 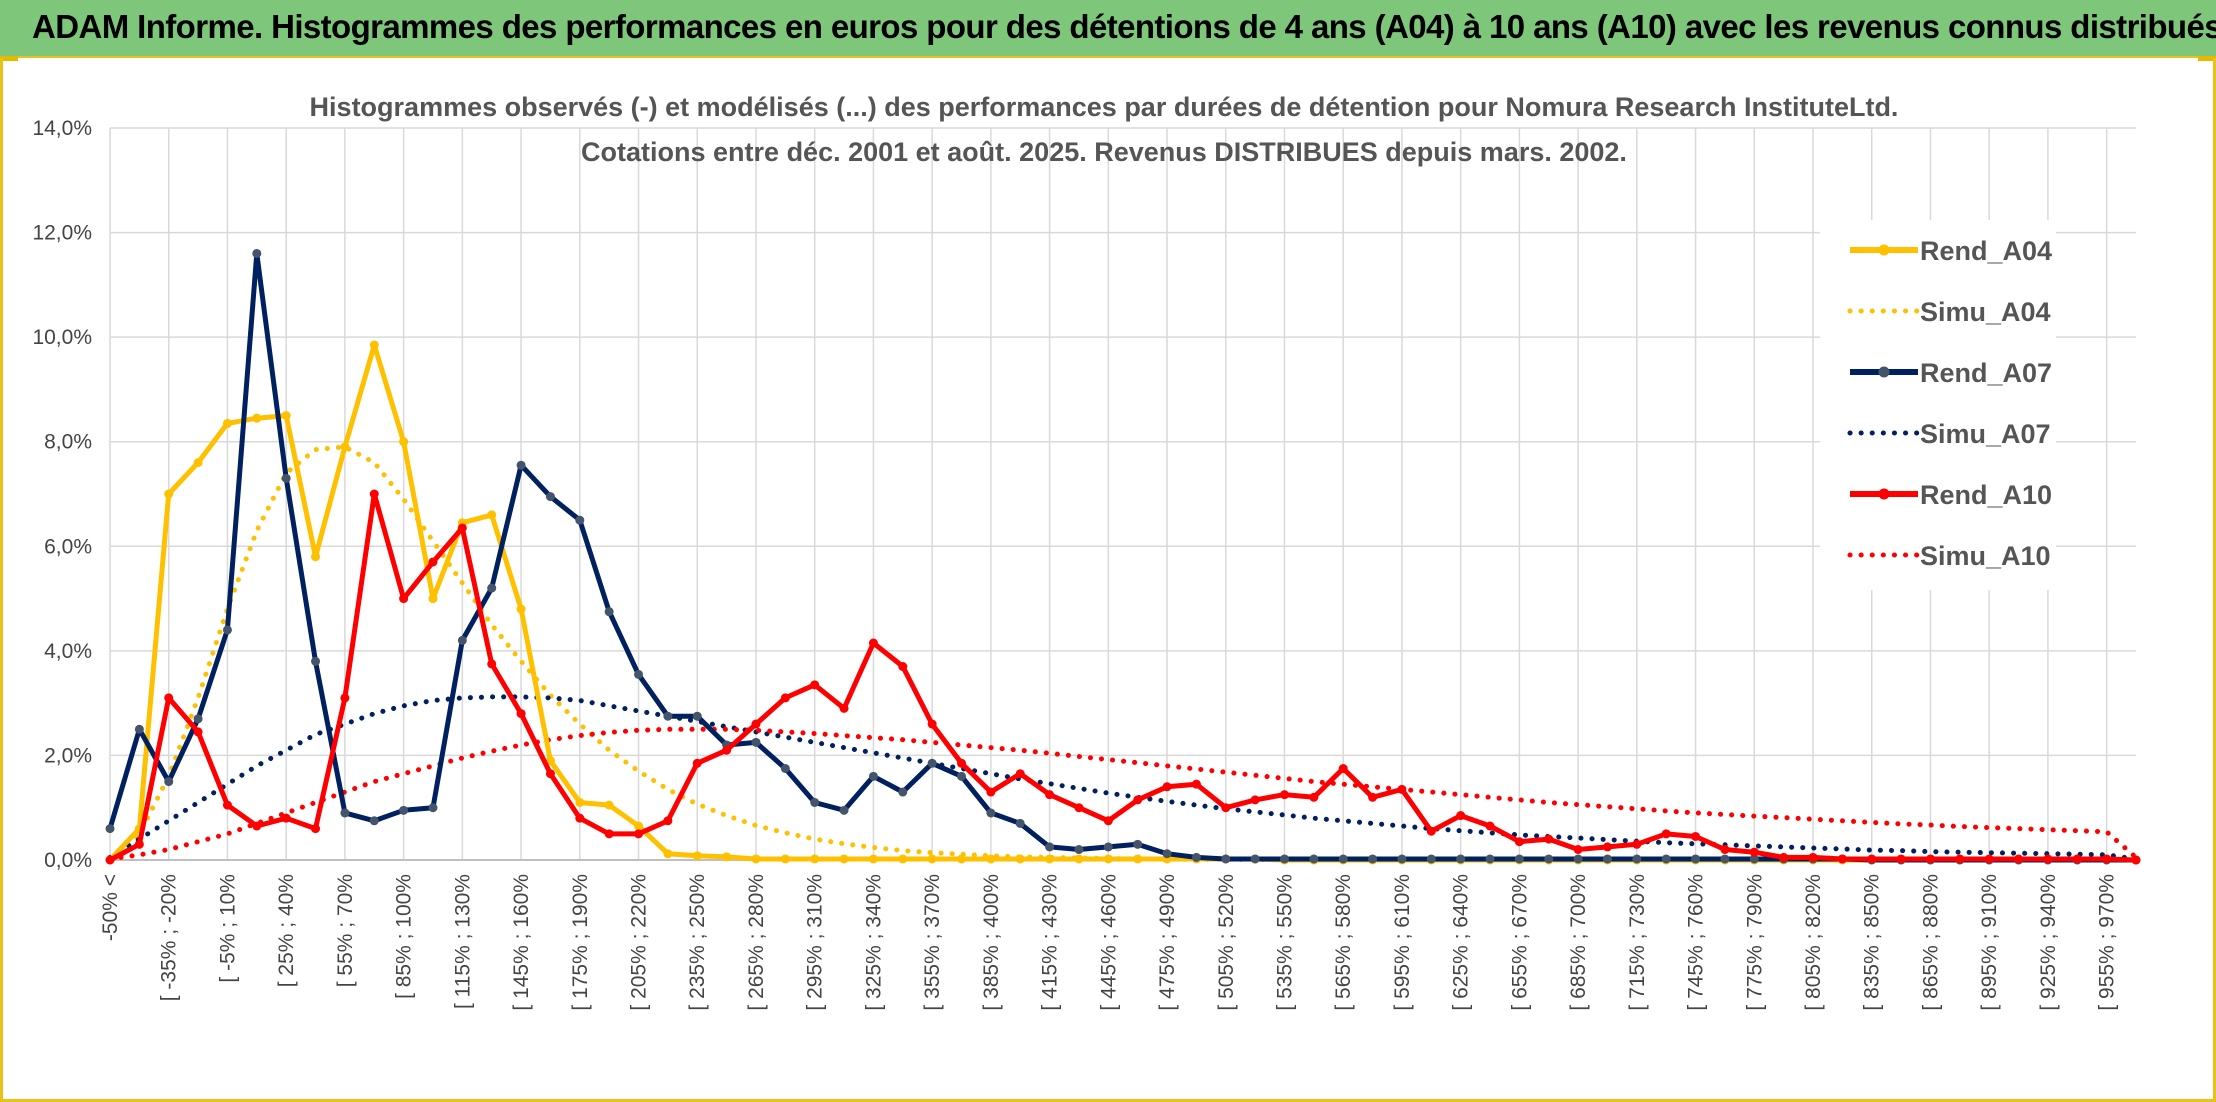 I want to click on y-tick-label: 8,0%, so click(x=68, y=442).